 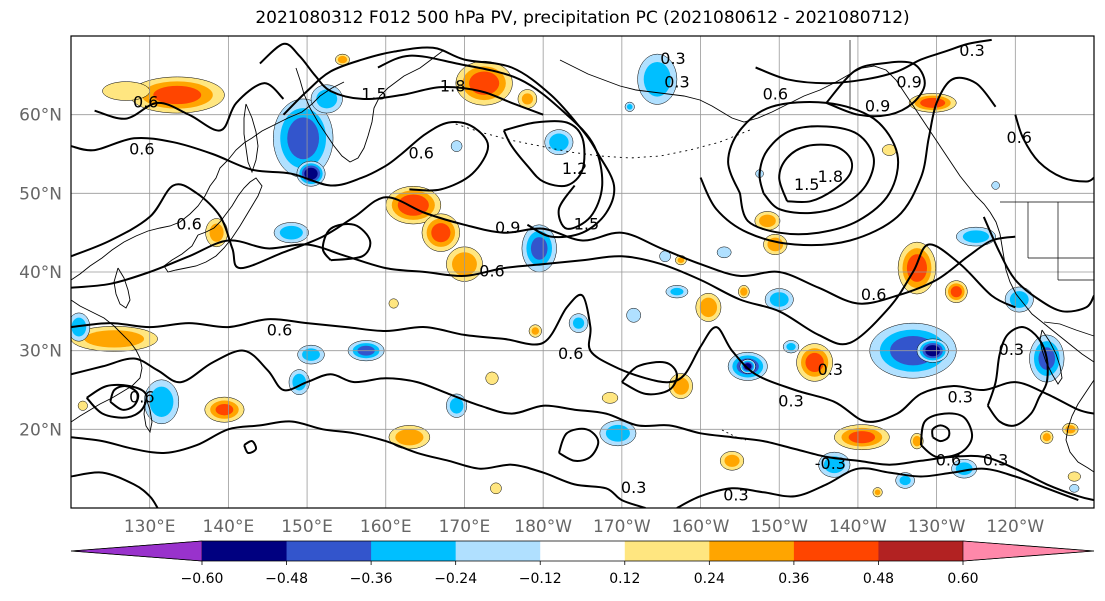 What do you see at coordinates (830, 176) in the screenshot?
I see `contour-label: 1.8` at bounding box center [830, 176].